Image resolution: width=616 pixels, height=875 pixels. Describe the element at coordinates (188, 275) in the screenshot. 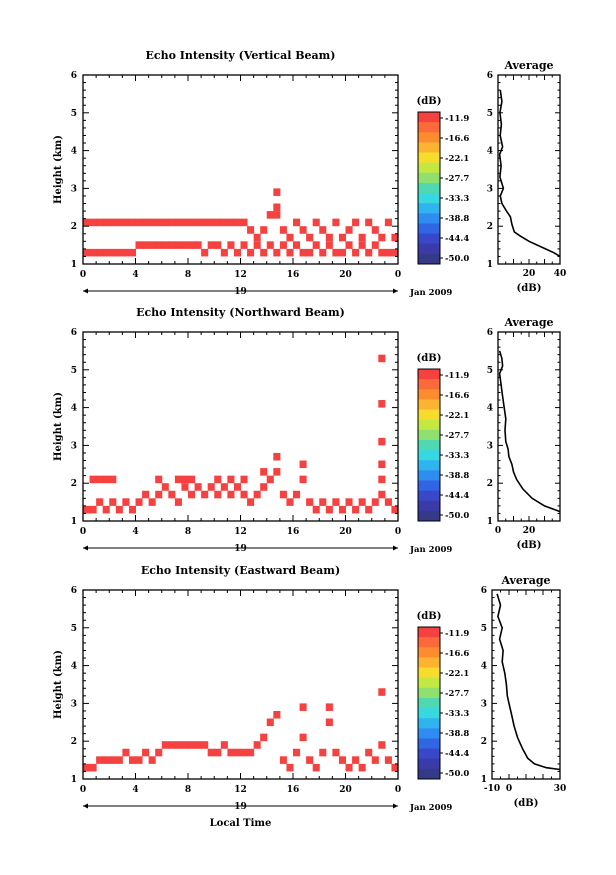

I see `x-tick-label: 8` at that location.